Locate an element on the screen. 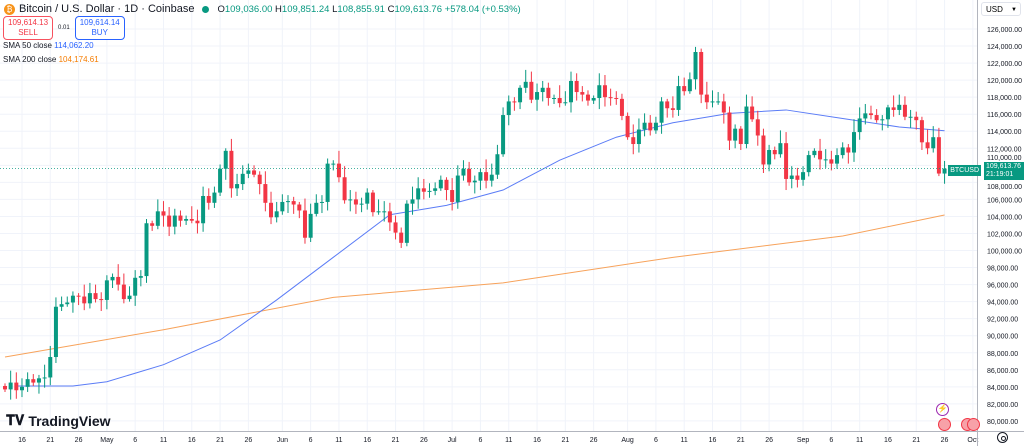  last-price-badge: 109,613.76 21:19:01 is located at coordinates (1004, 171).